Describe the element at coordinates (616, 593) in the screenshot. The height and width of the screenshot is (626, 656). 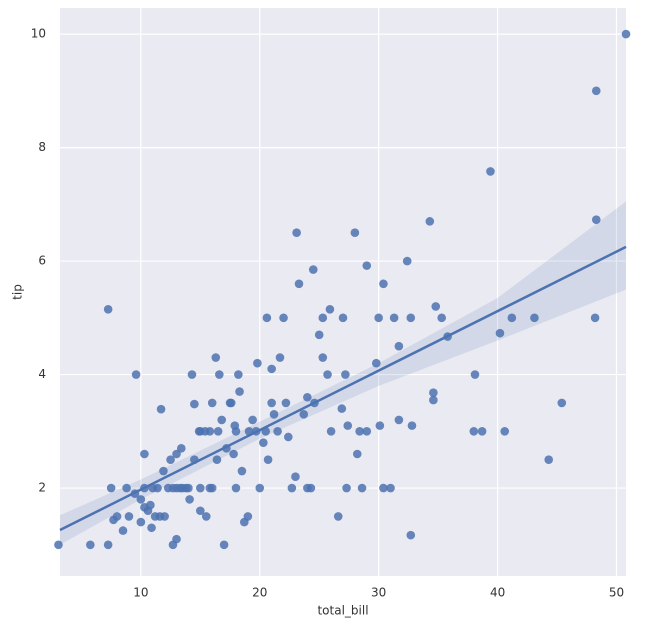
I see `x-tick-label: 50` at that location.